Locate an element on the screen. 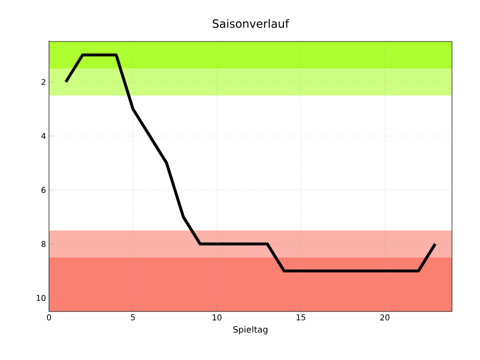 The height and width of the screenshot is (360, 480). x-tick-label: 15 is located at coordinates (301, 317).